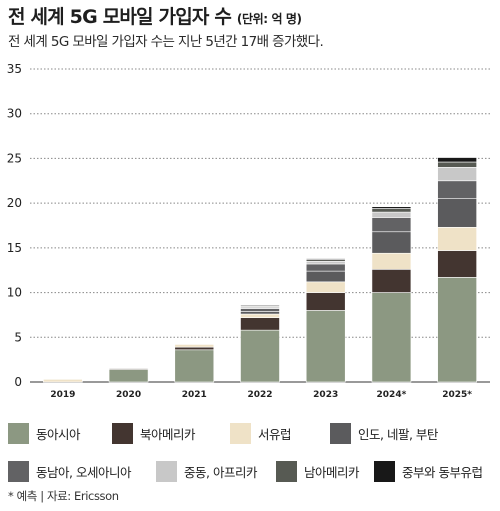  I want to click on chart-subtitle: 전 세계 5G 모바일 가입자 수는 지난 5년간 17배 증가했다., so click(166, 42).